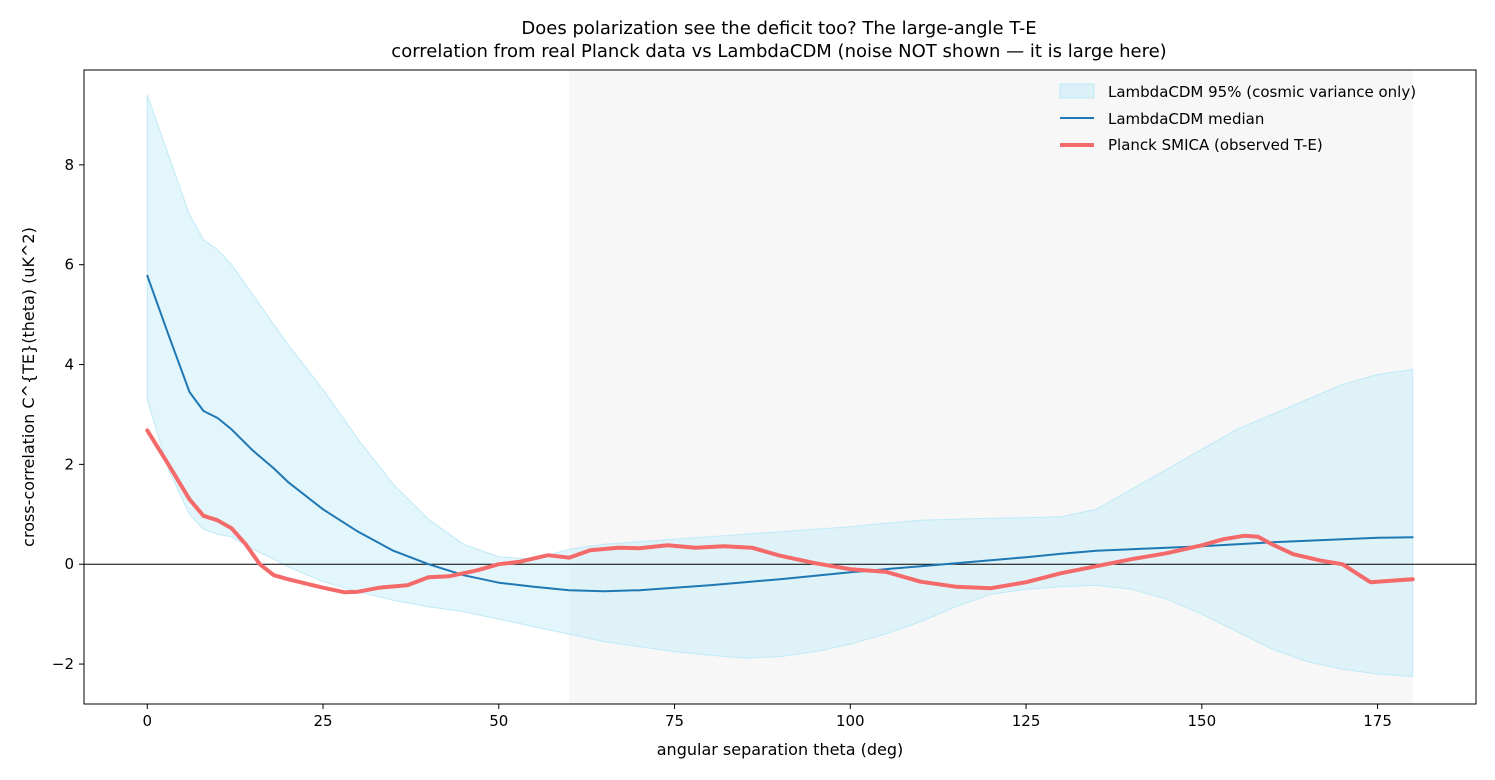  Describe the element at coordinates (1201, 721) in the screenshot. I see `x-tick-label: 150` at that location.